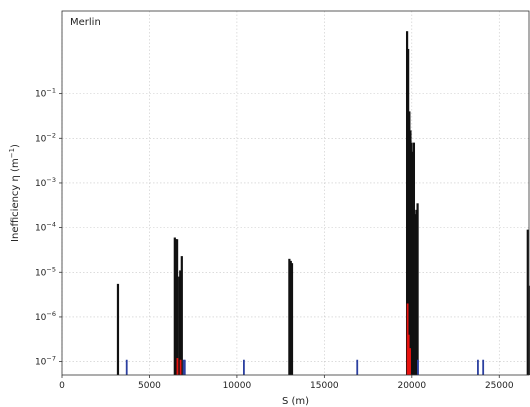 This screenshot has width=530, height=407. I want to click on x-tick-label: 5000, so click(149, 386).